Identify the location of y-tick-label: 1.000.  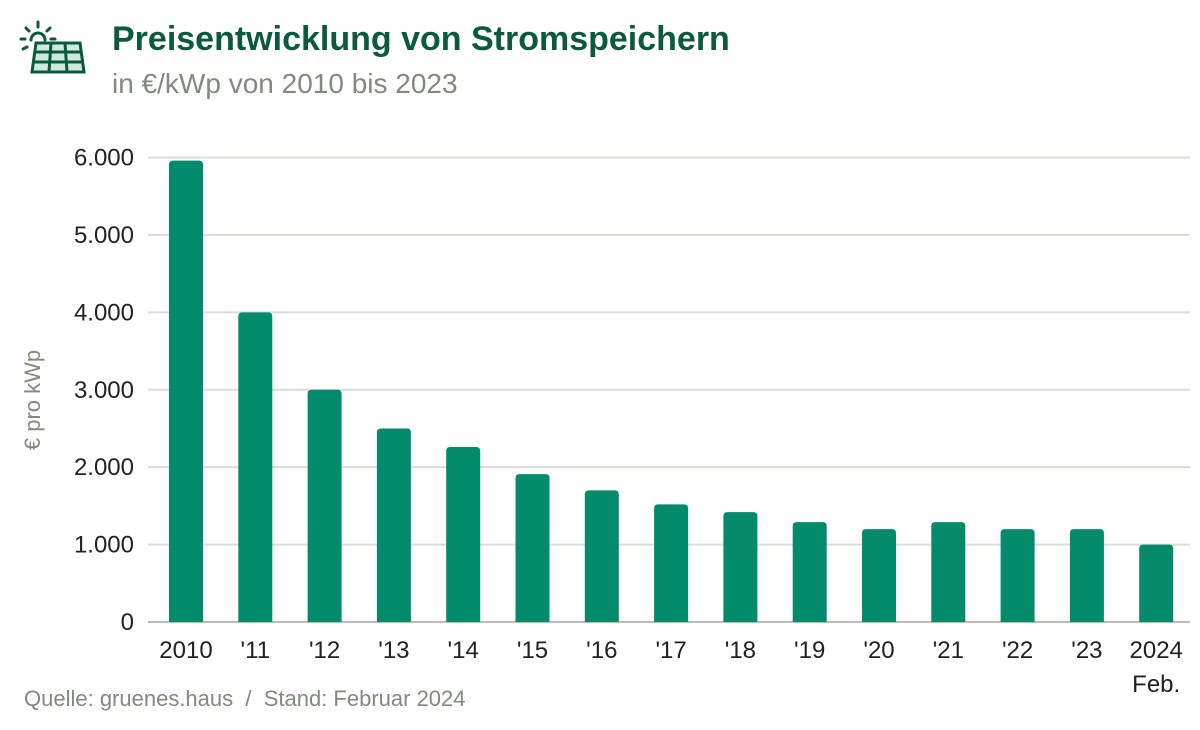
(104, 545).